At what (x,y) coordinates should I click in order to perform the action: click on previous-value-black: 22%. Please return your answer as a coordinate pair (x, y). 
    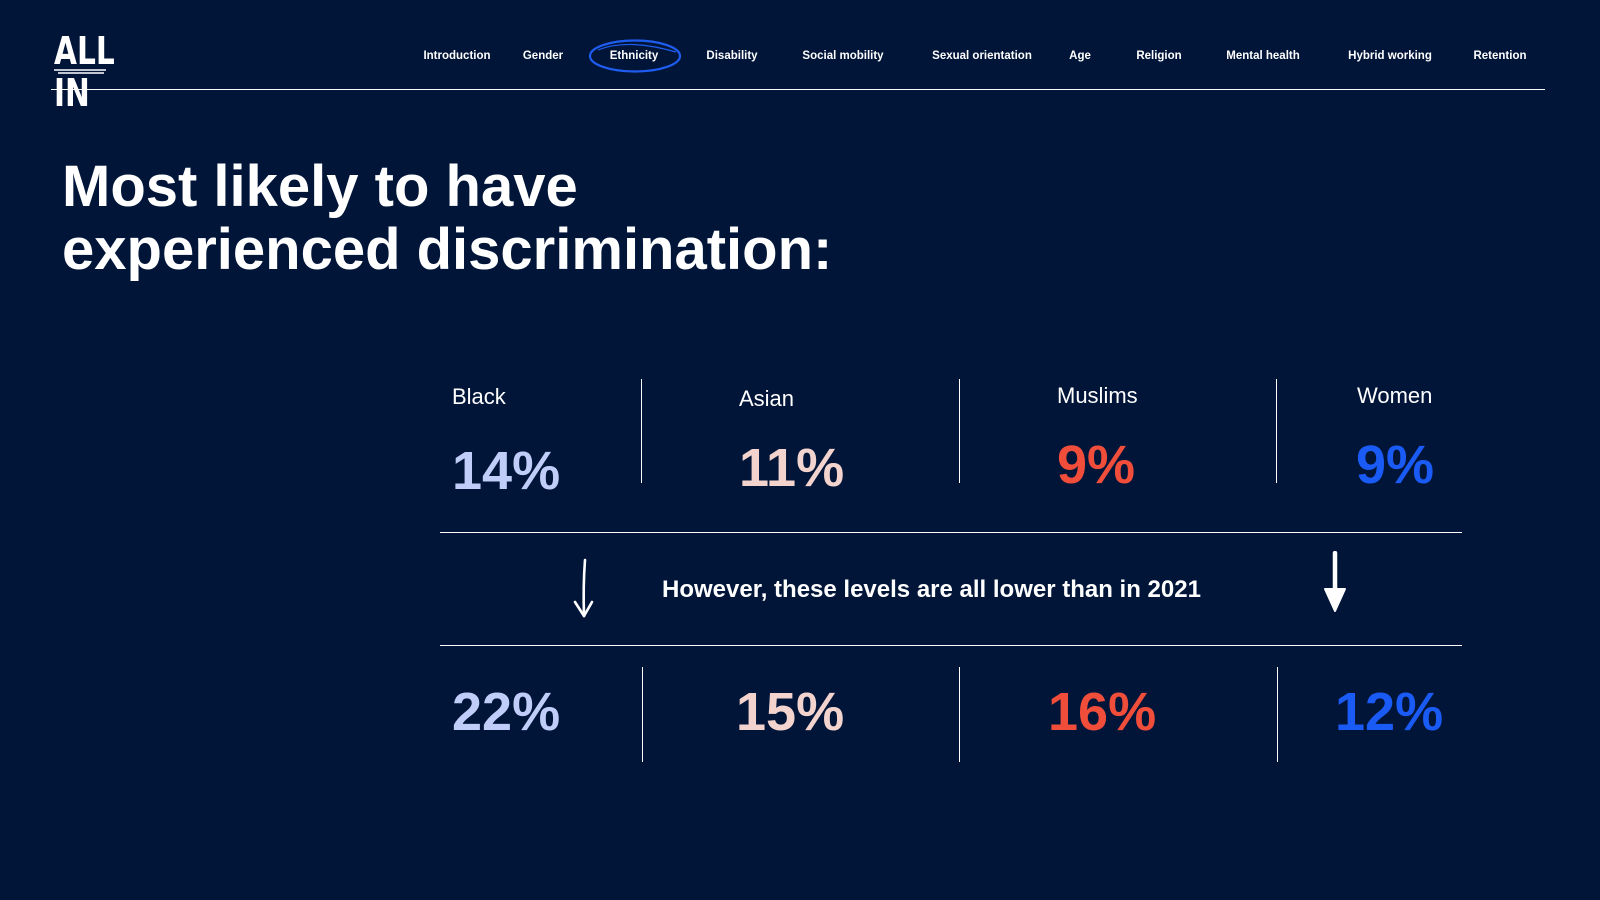
    Looking at the image, I should click on (506, 712).